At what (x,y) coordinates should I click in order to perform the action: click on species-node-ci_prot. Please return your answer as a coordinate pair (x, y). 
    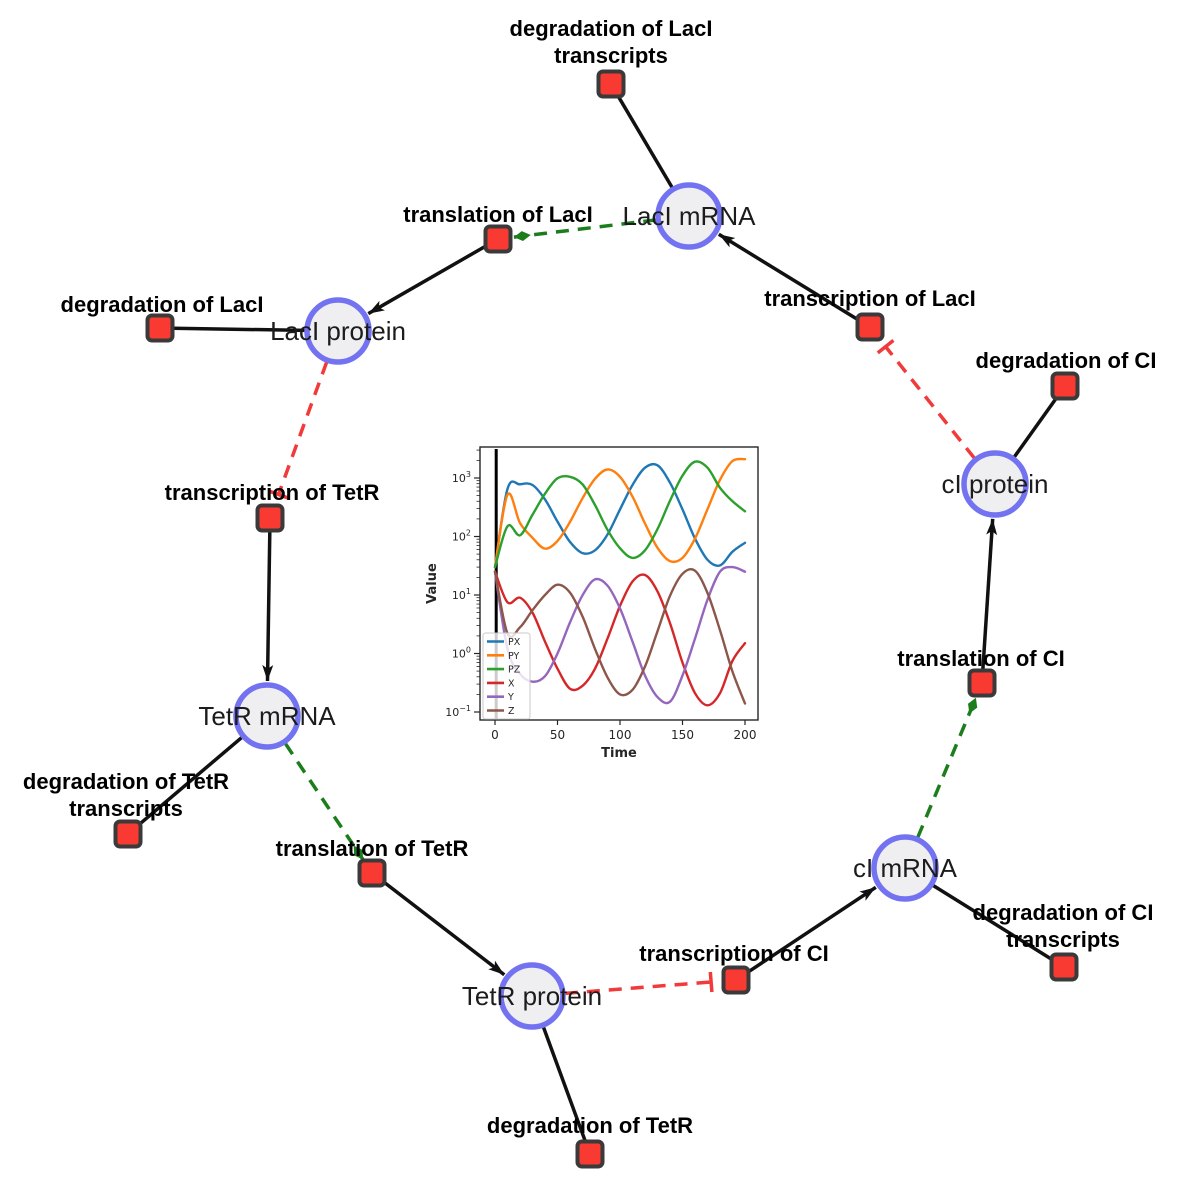
    Looking at the image, I should click on (995, 484).